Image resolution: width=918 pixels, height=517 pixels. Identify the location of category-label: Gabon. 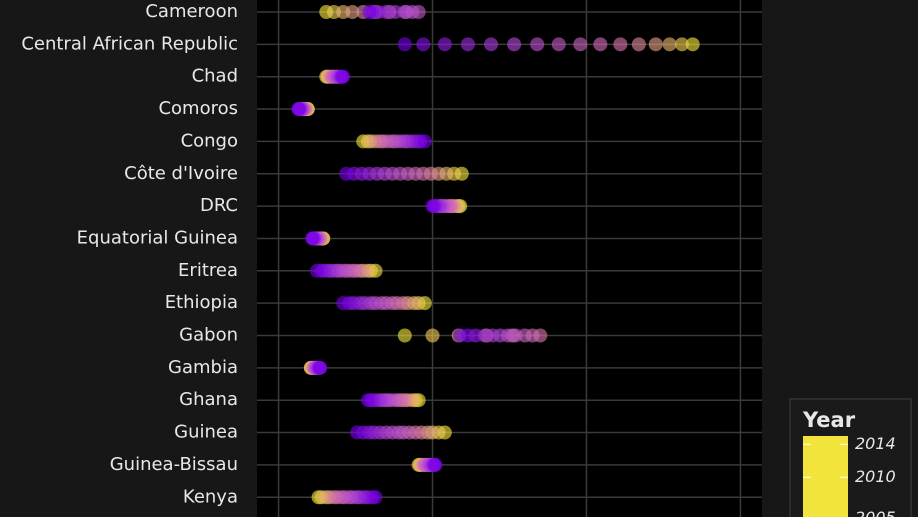
(208, 335).